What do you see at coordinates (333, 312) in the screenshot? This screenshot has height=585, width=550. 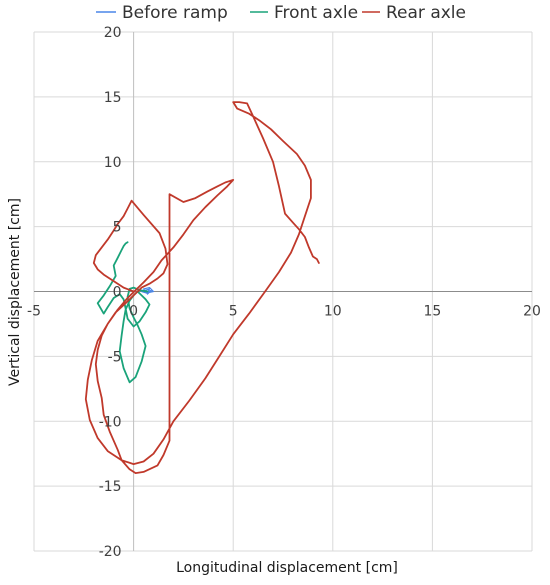 I see `x-tick-label: 10` at bounding box center [333, 312].